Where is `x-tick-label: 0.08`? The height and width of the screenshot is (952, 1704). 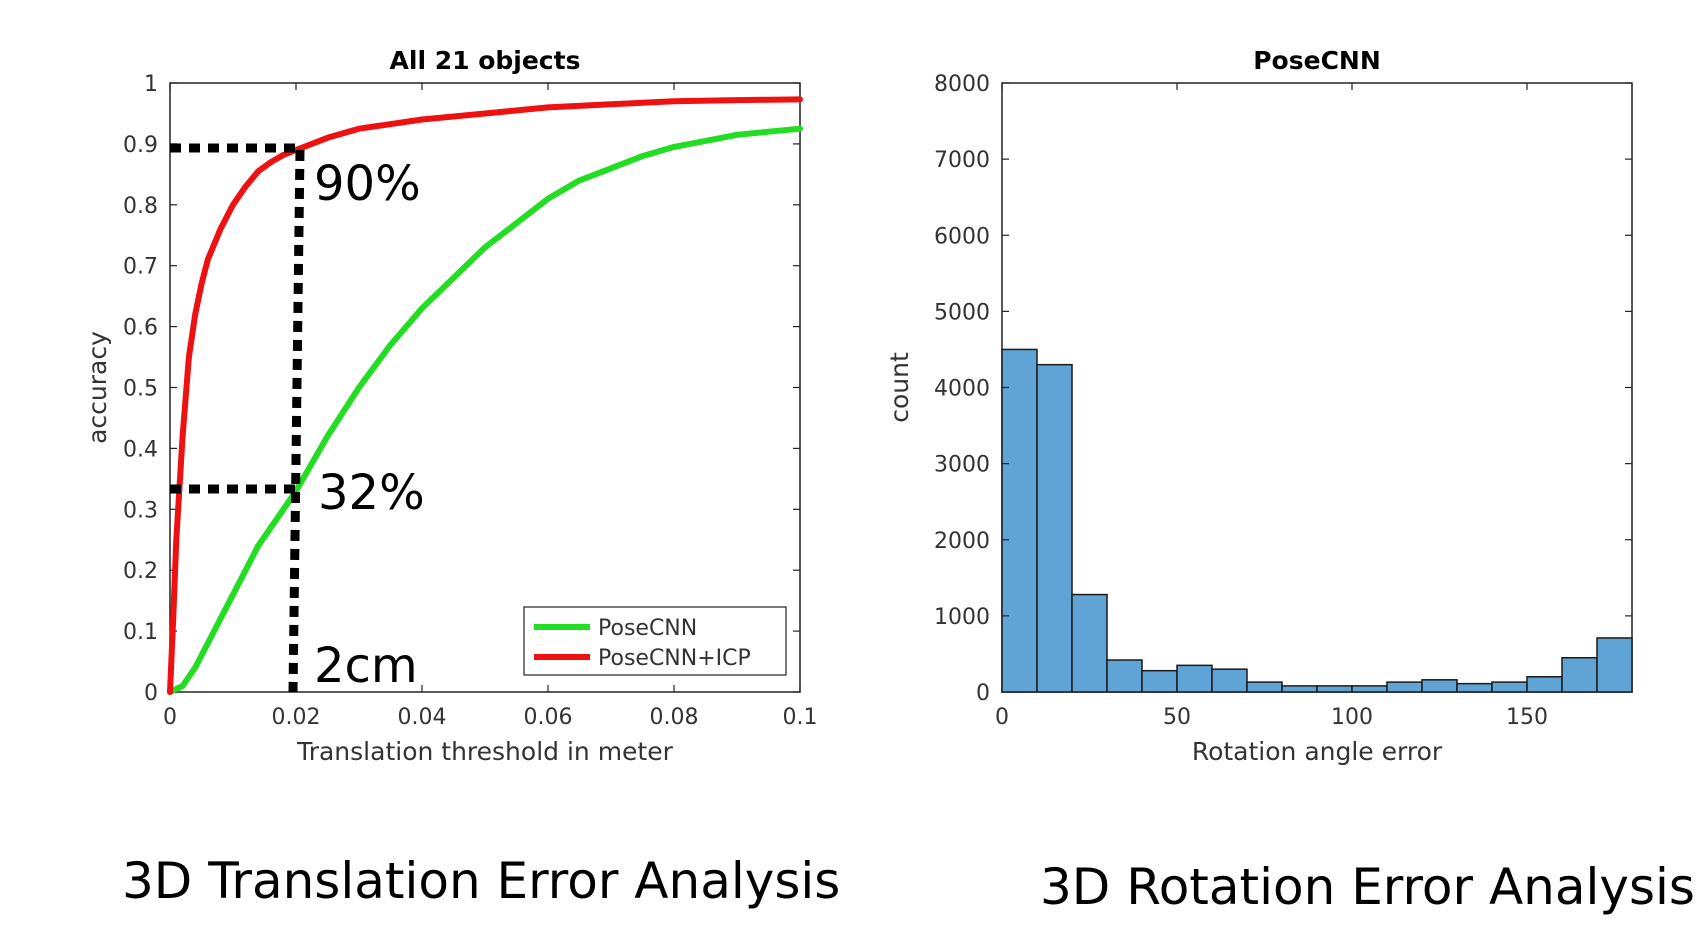 x-tick-label: 0.08 is located at coordinates (674, 717).